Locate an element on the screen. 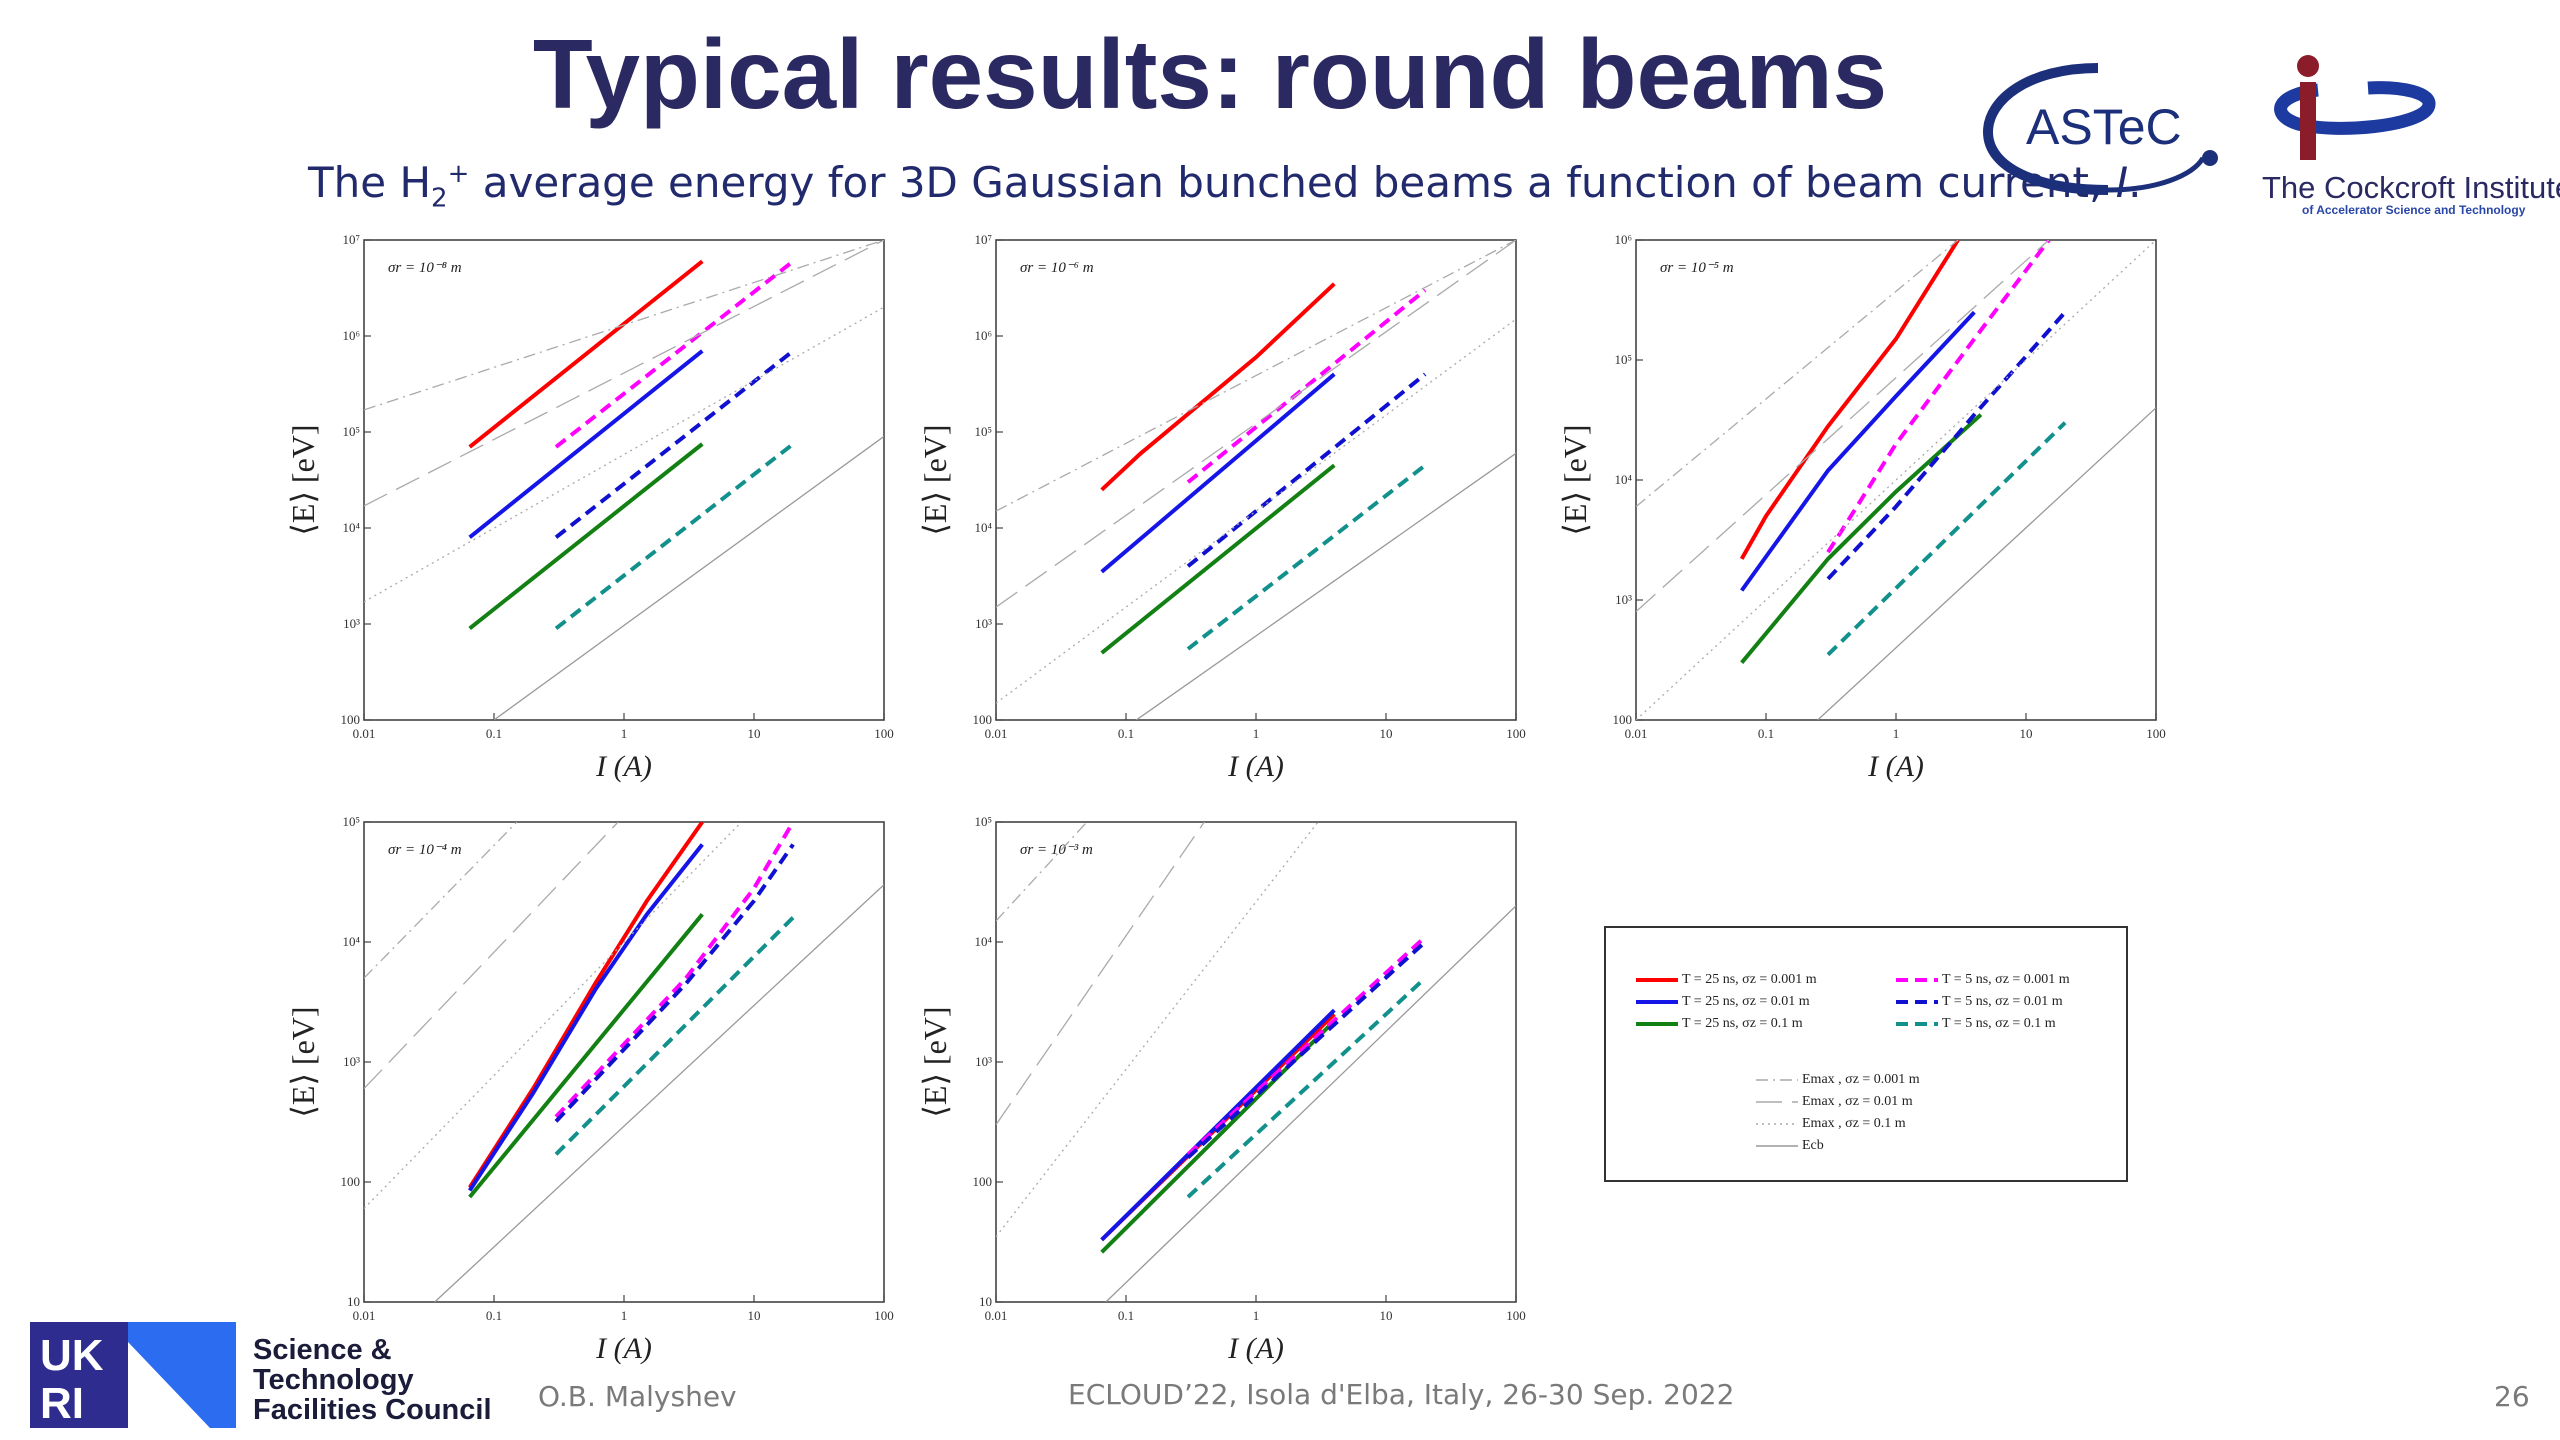 This screenshot has width=2560, height=1440. legend-item: Emax , σz = 0.1 m is located at coordinates (1831, 1124).